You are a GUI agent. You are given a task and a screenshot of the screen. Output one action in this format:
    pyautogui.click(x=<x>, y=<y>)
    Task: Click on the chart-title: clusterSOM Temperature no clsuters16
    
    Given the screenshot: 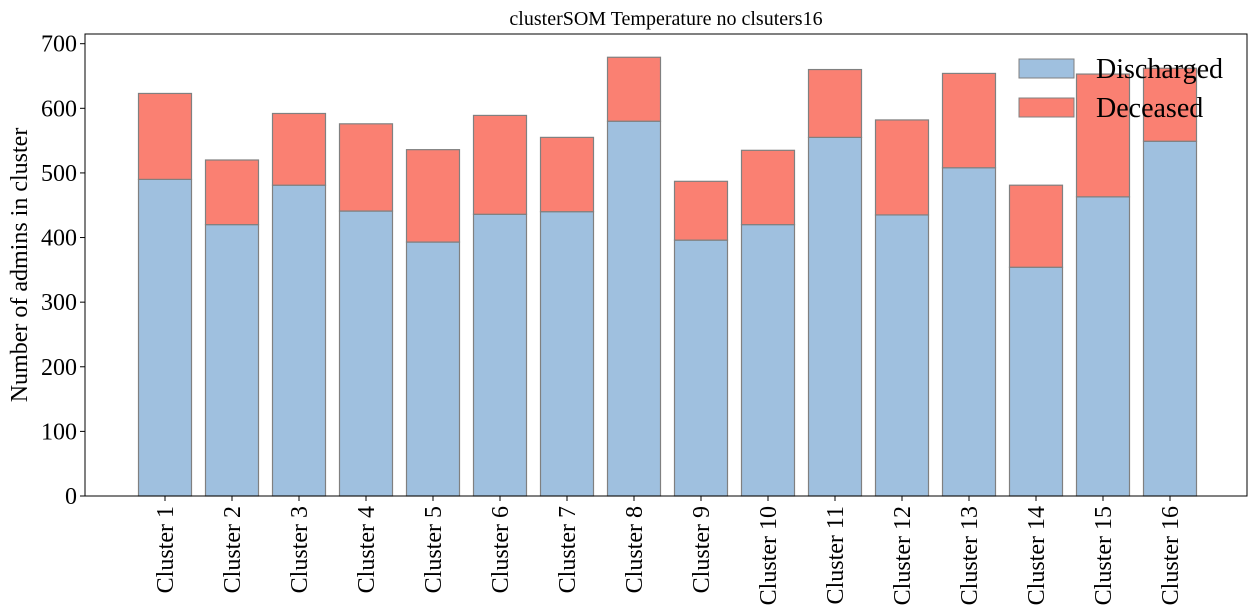 What is the action you would take?
    pyautogui.click(x=665, y=19)
    